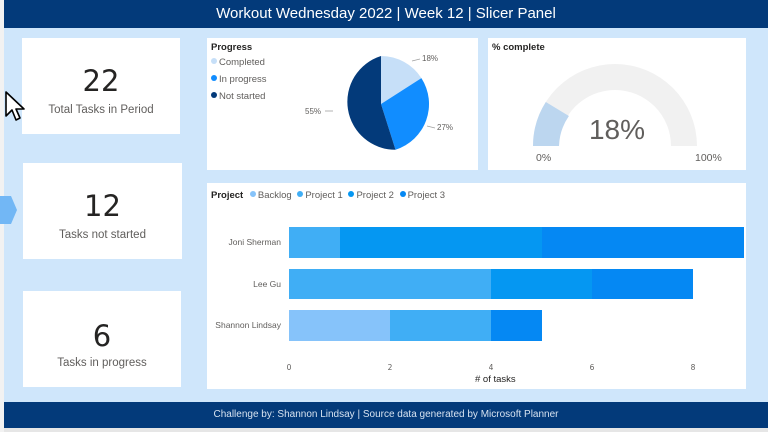  I want to click on legend-label: Project 2, so click(375, 195).